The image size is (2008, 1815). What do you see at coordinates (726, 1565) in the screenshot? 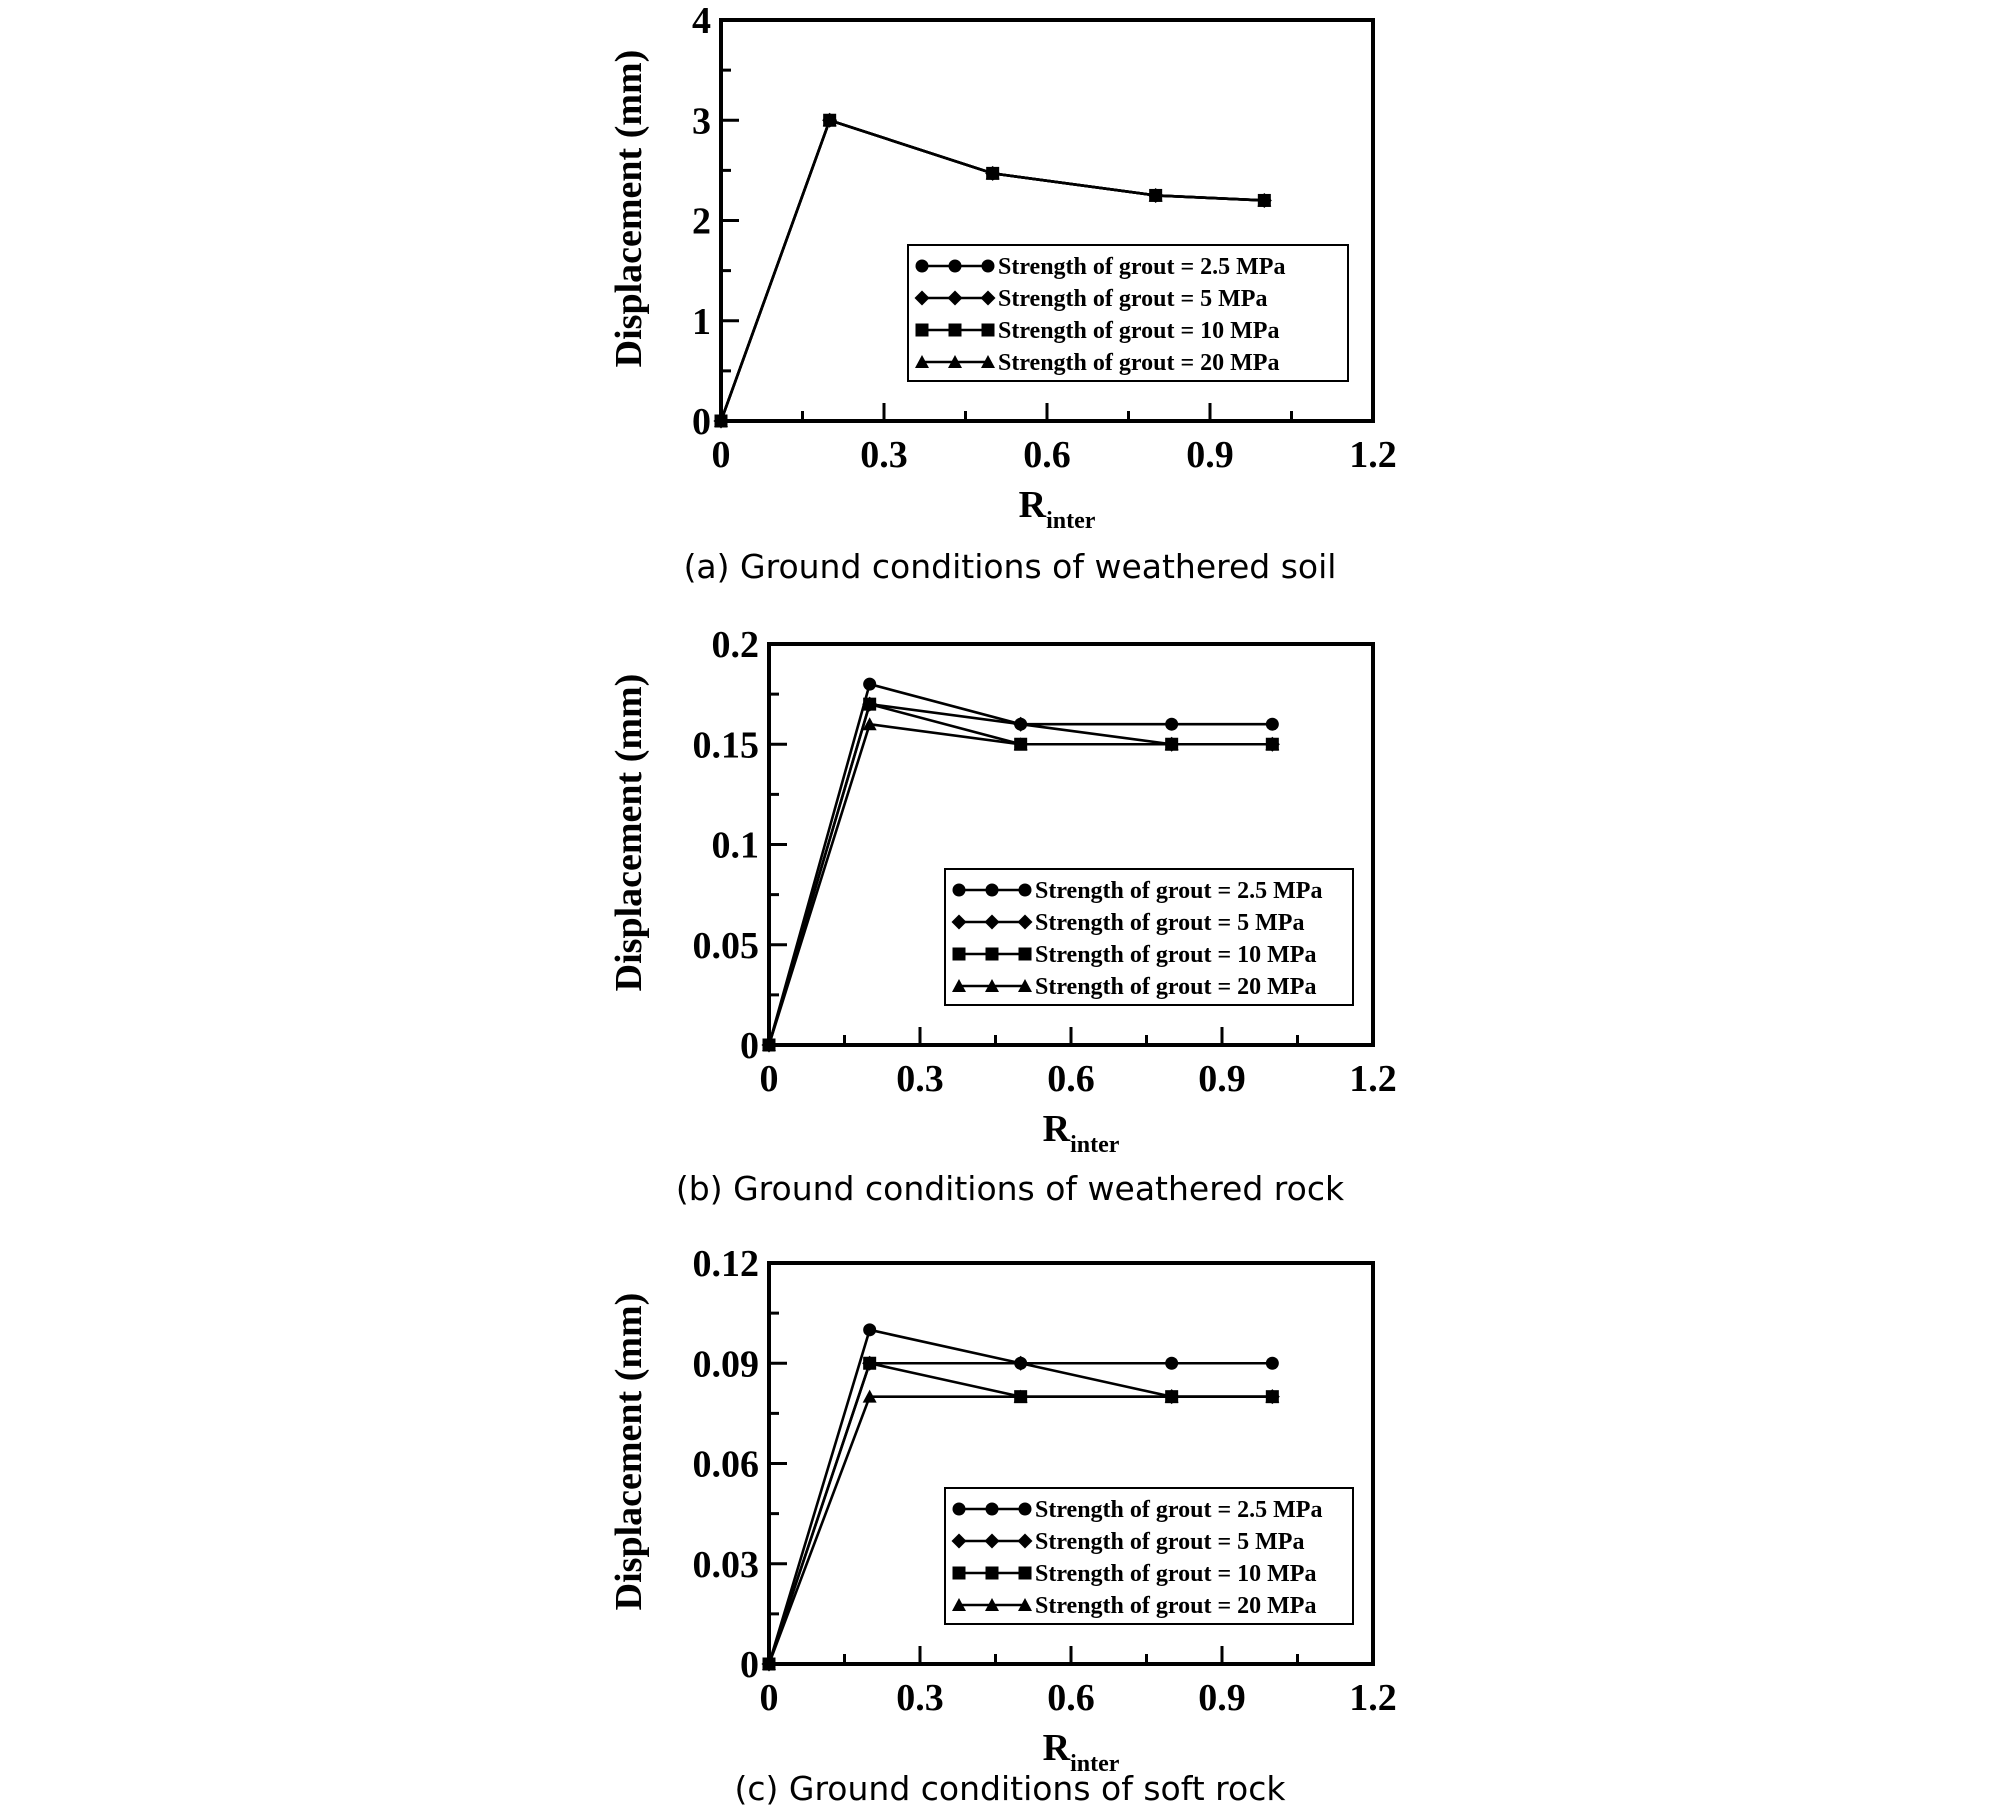
I see `y-tick-label: 0.03` at bounding box center [726, 1565].